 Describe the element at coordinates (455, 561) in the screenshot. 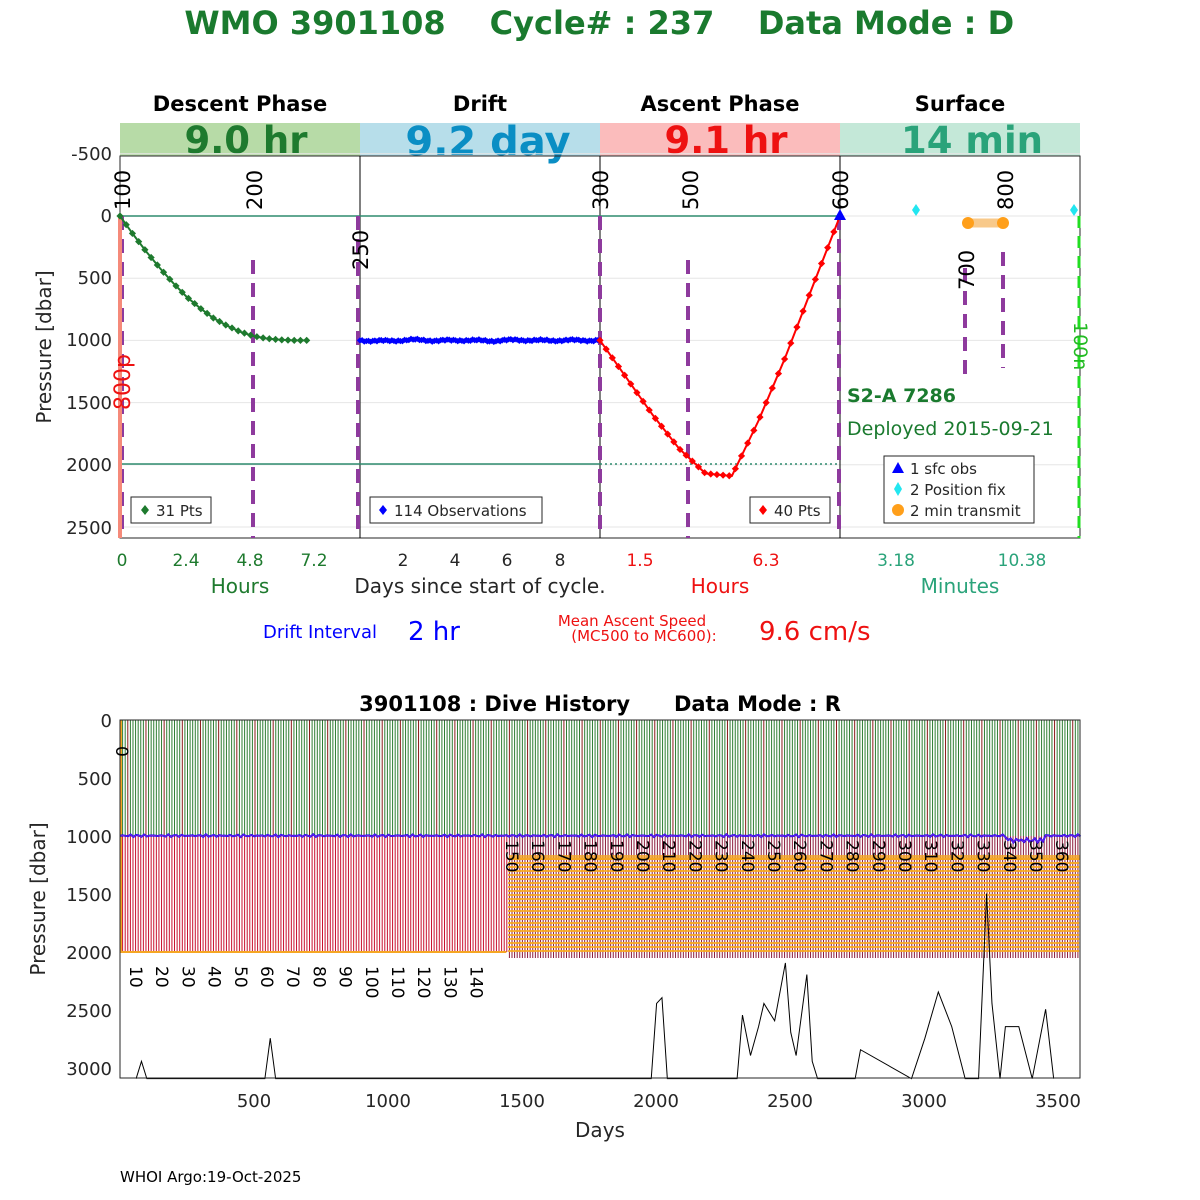

I see `xtick-drift: 4` at that location.